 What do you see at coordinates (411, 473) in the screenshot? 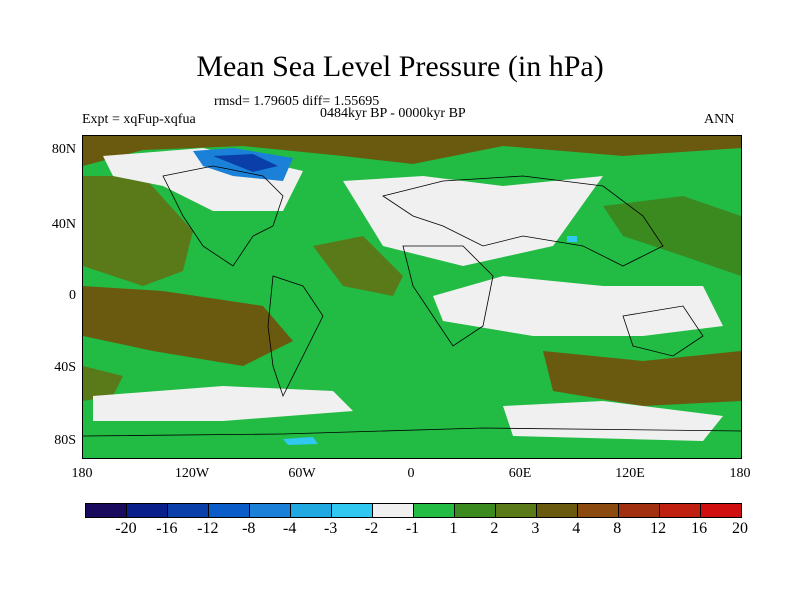
I see `x-tick: 0` at bounding box center [411, 473].